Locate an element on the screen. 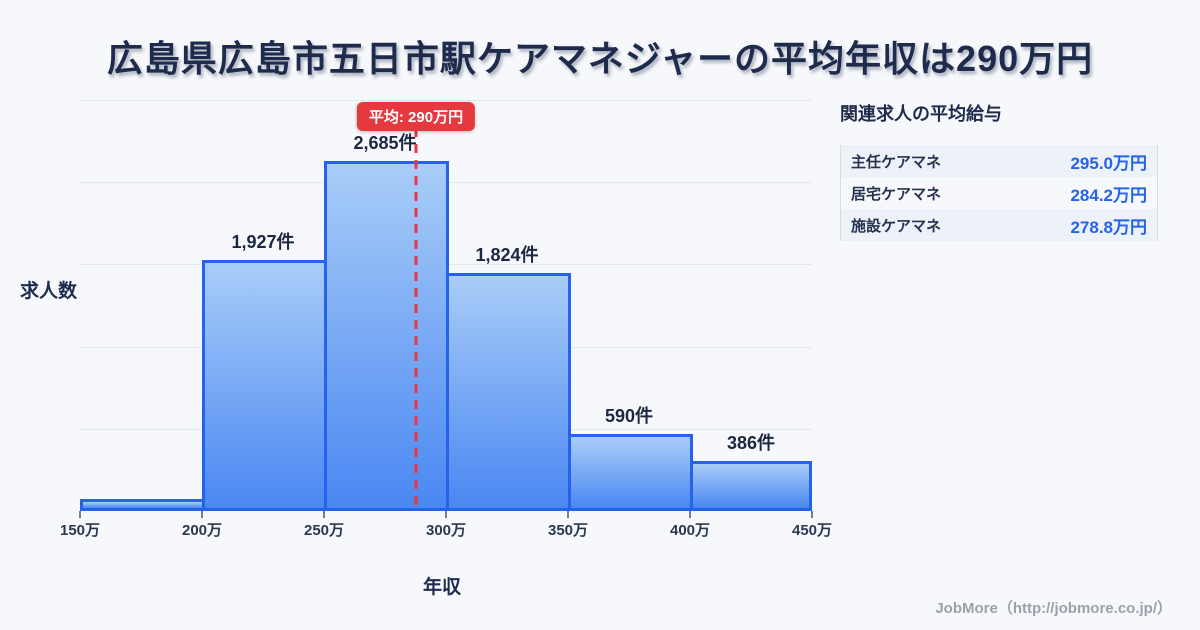  related-jobs-heading: 関連求人の平均給与 is located at coordinates (921, 114).